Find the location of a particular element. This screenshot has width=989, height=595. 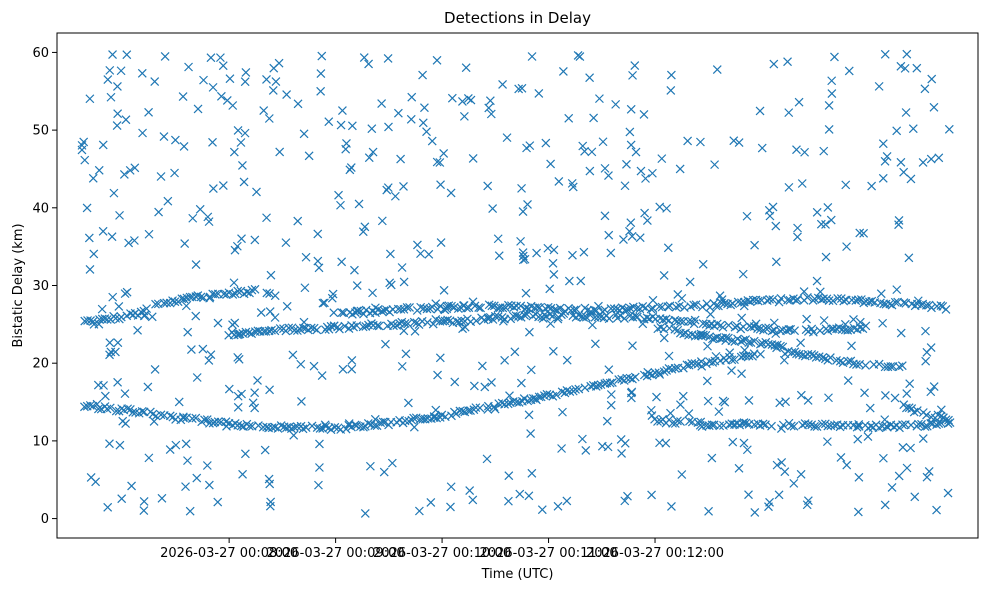

x-tick-label: 2026-03-27 00:12:00 is located at coordinates (655, 553).